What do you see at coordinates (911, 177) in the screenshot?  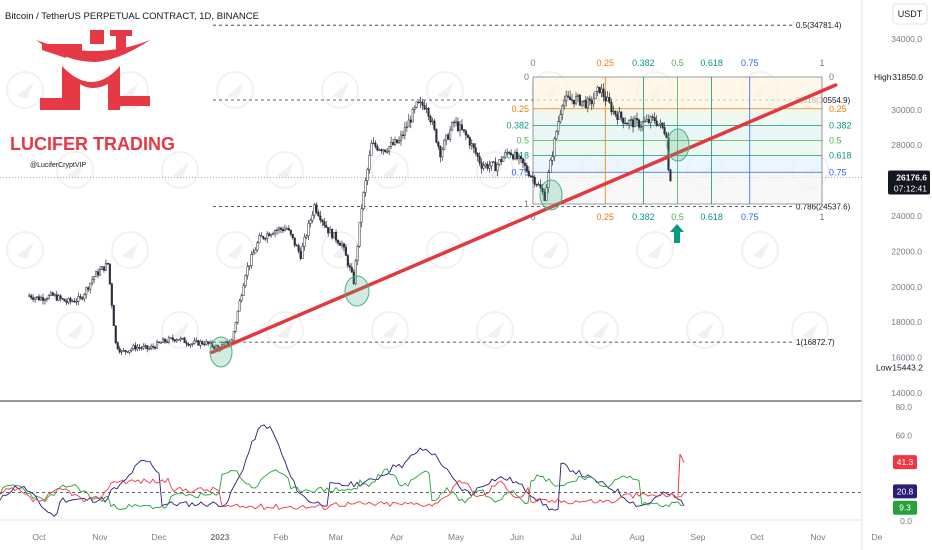 I see `last-price-value: 26176.6` at bounding box center [911, 177].